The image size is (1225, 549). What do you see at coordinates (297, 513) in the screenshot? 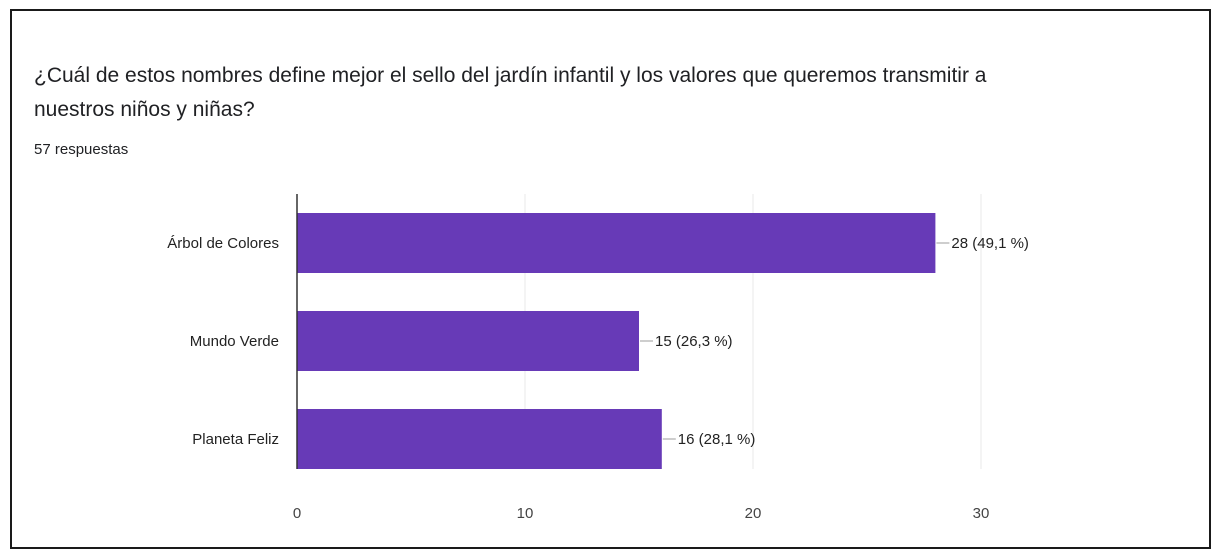
I see `x-tick-label: 0` at bounding box center [297, 513].